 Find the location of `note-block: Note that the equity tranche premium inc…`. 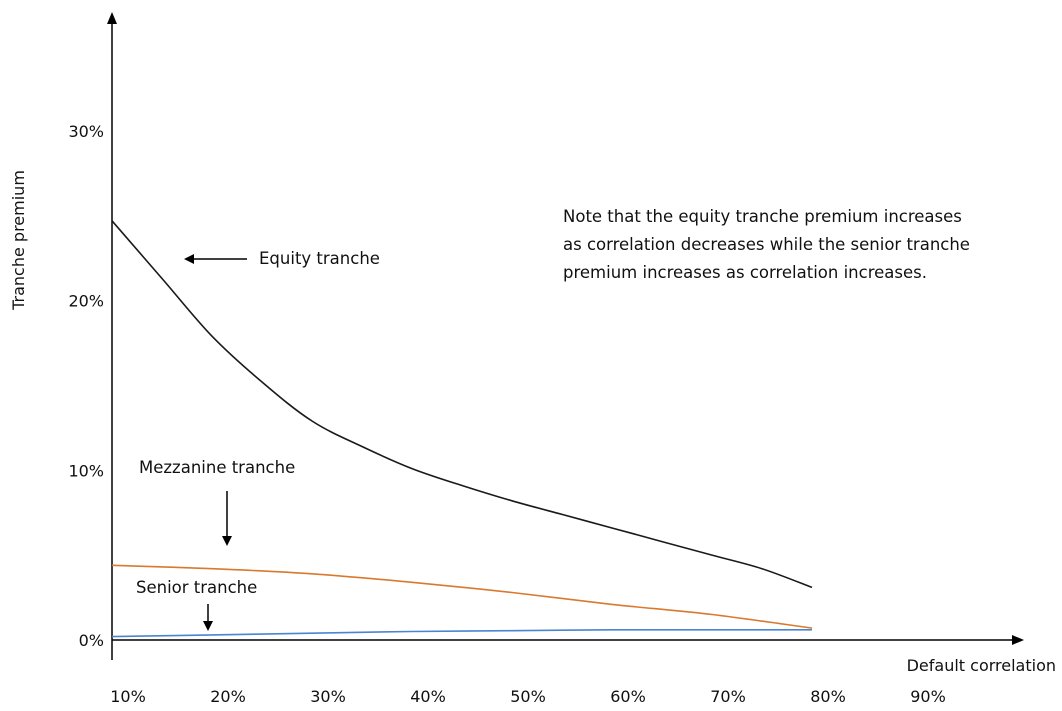

note-block: Note that the equity tranche premium inc… is located at coordinates (766, 244).